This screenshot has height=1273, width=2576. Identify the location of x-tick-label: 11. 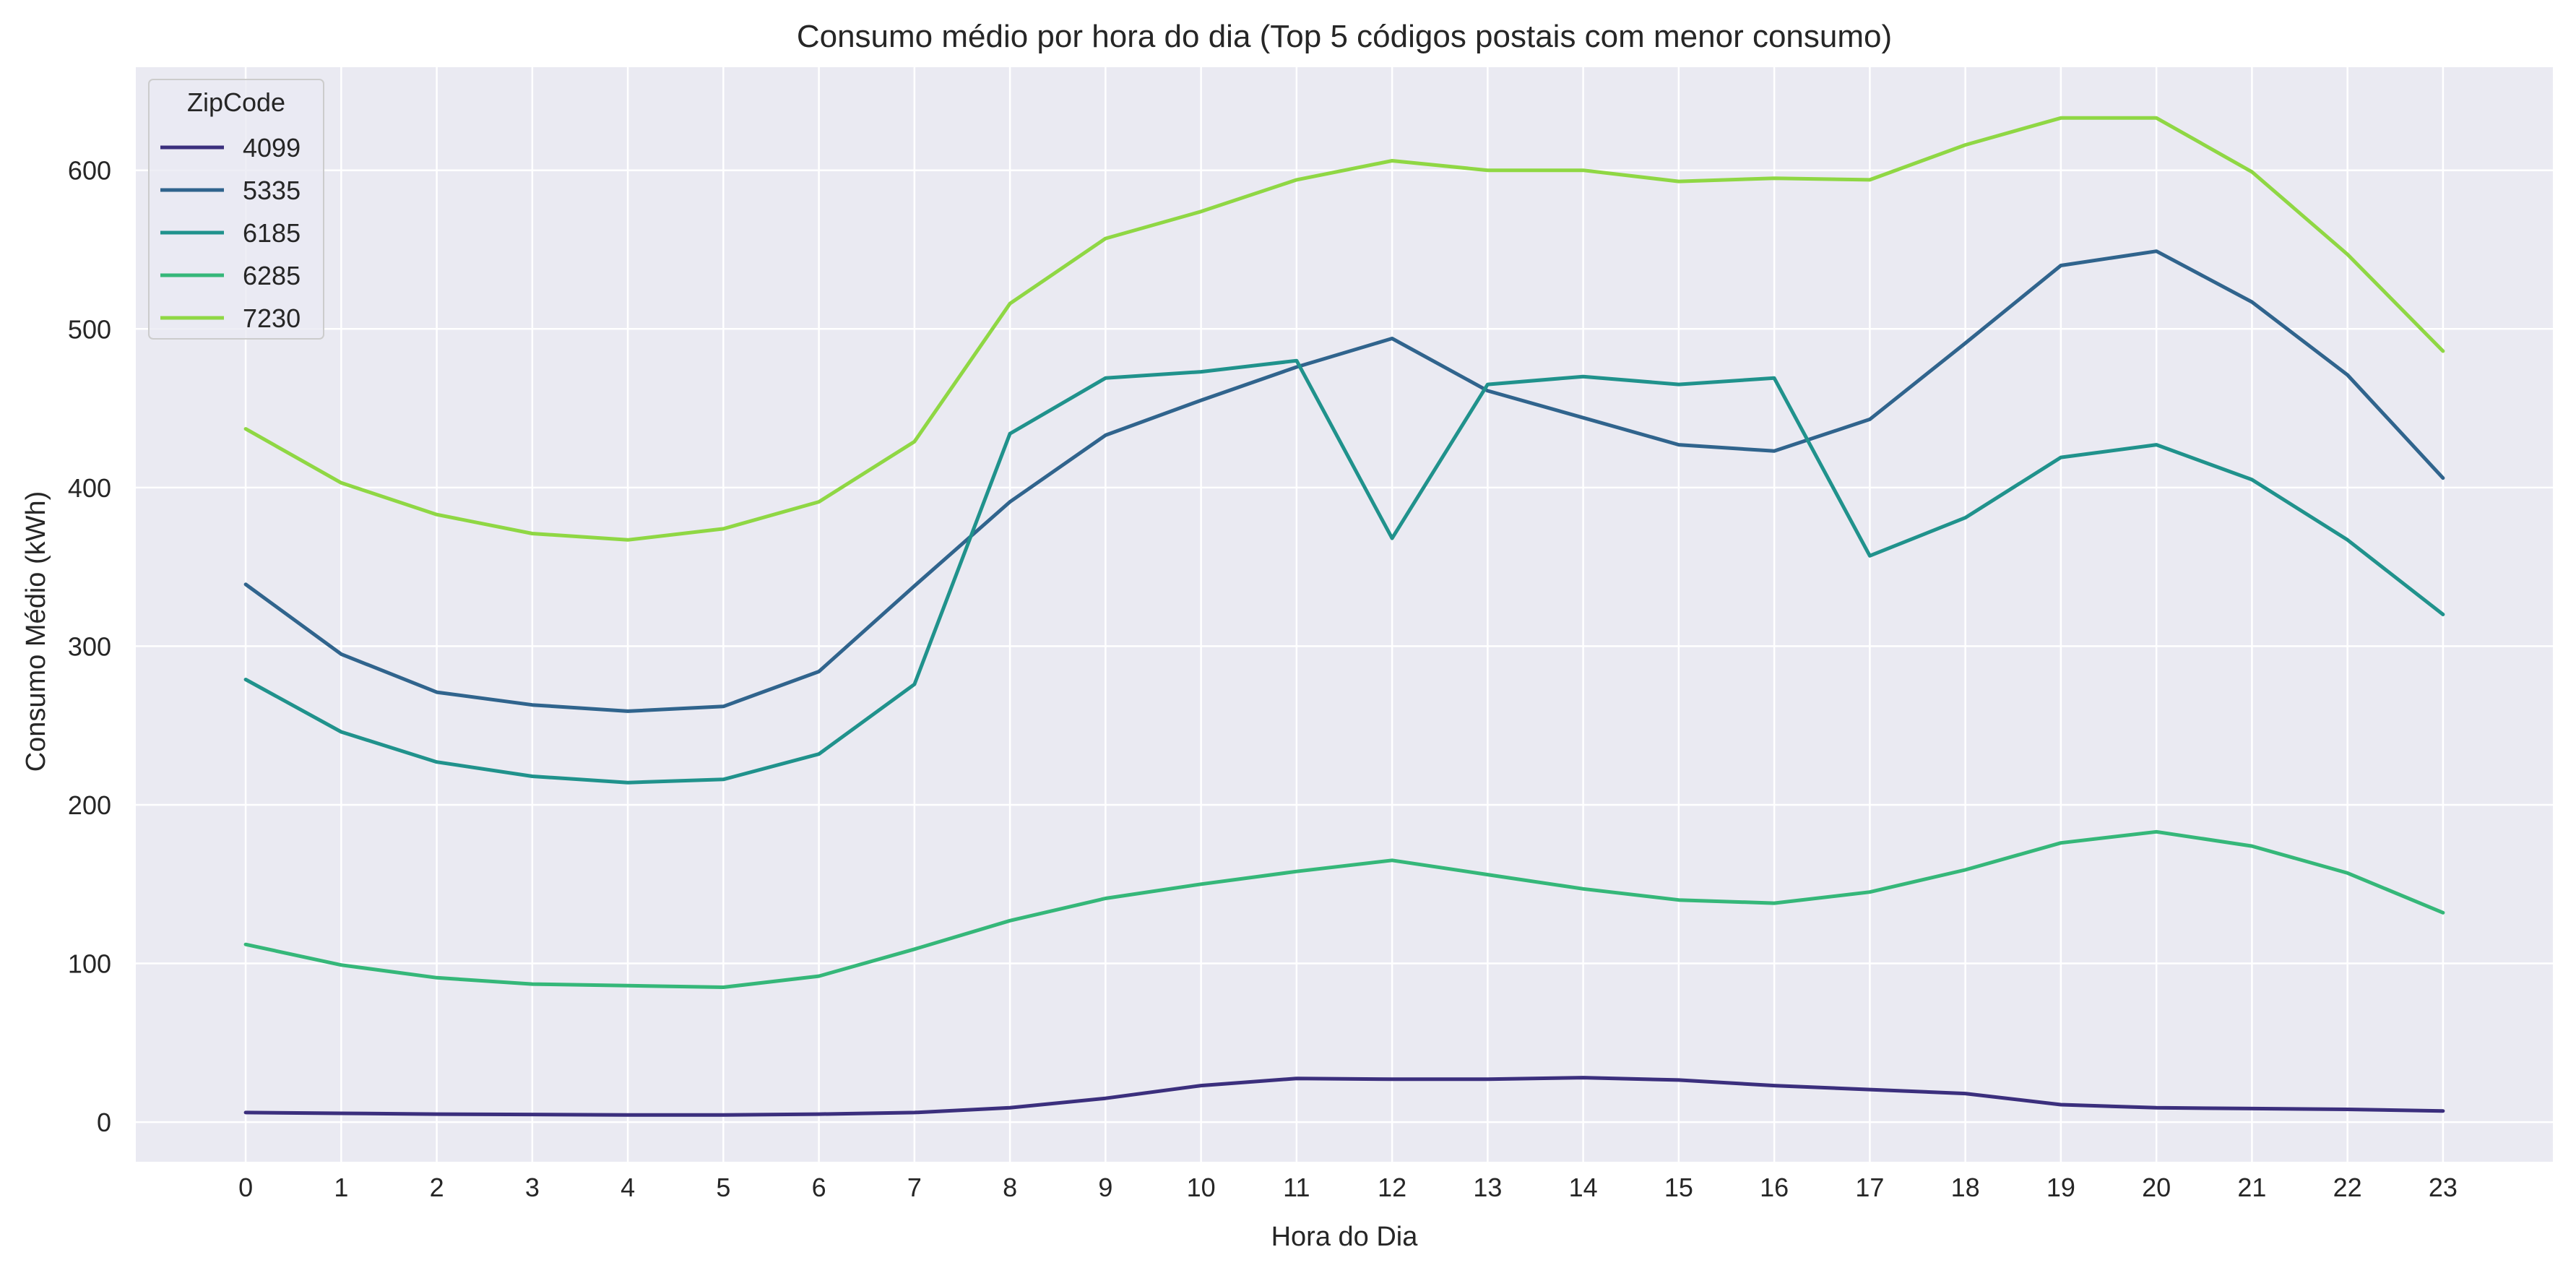
(1296, 1187).